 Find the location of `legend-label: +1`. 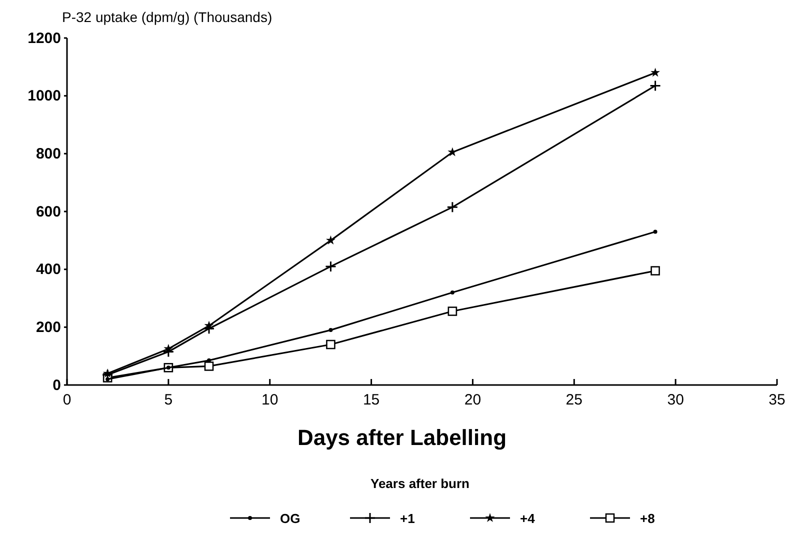

legend-label: +1 is located at coordinates (407, 518).